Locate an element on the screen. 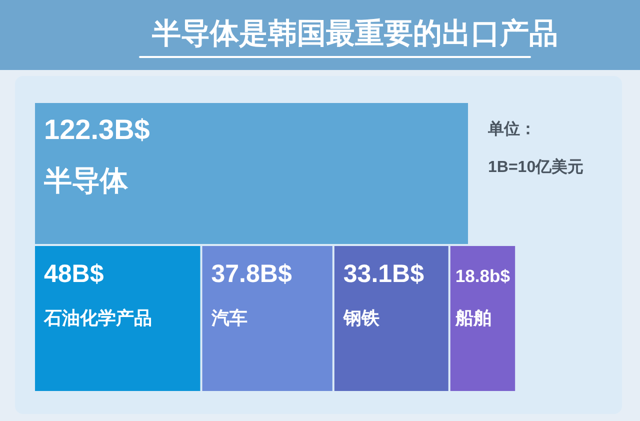 The width and height of the screenshot is (640, 421). title: 半导体是韩国最重要的出口产品 is located at coordinates (355, 34).